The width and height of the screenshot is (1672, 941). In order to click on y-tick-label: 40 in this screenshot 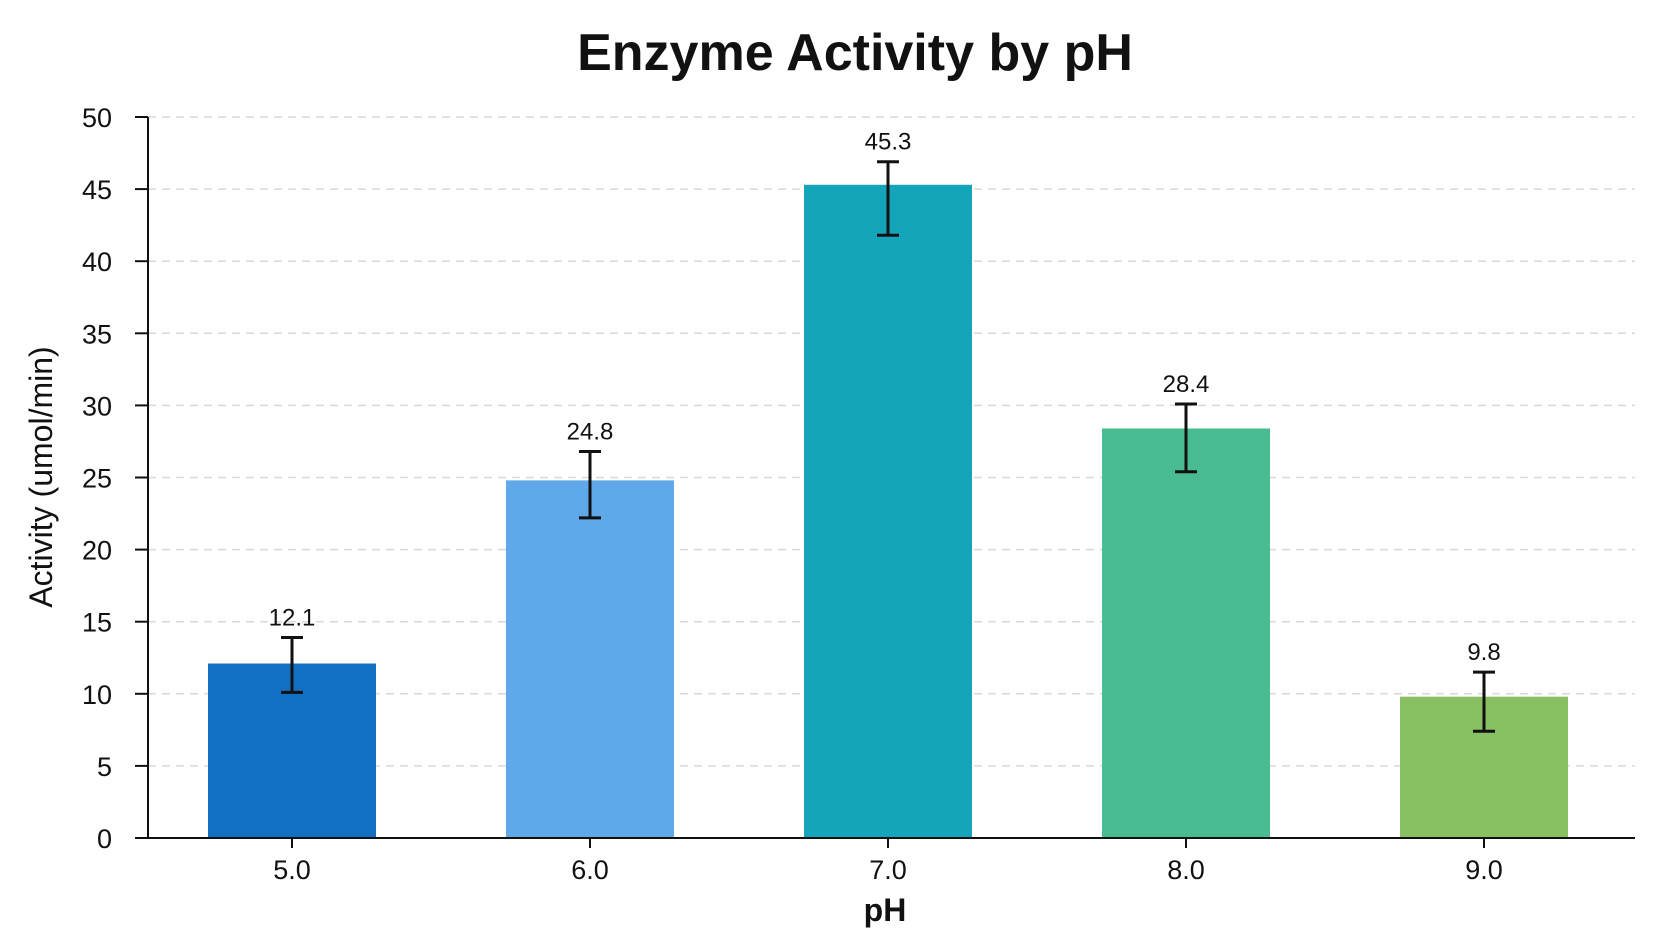, I will do `click(97, 262)`.